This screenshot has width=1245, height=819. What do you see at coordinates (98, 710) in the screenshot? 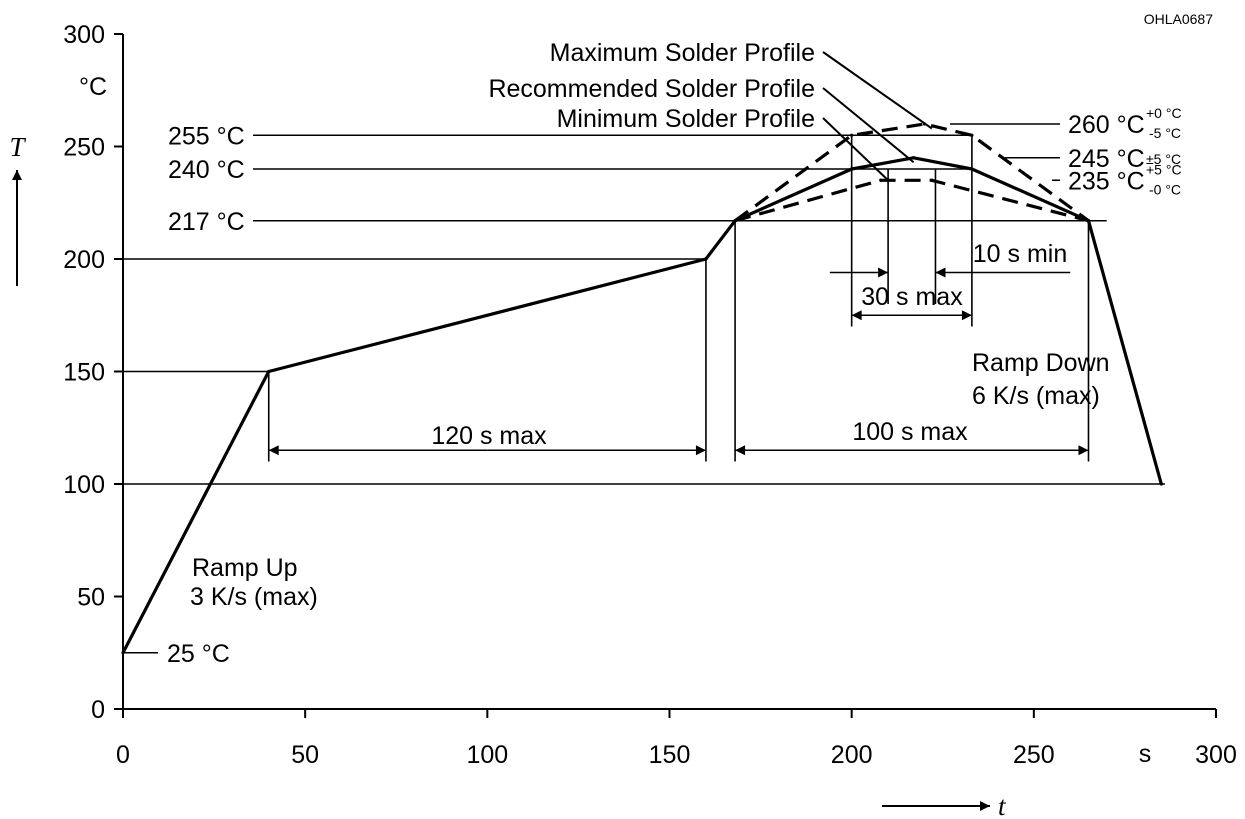
I see `y-tick-label: 0` at bounding box center [98, 710].